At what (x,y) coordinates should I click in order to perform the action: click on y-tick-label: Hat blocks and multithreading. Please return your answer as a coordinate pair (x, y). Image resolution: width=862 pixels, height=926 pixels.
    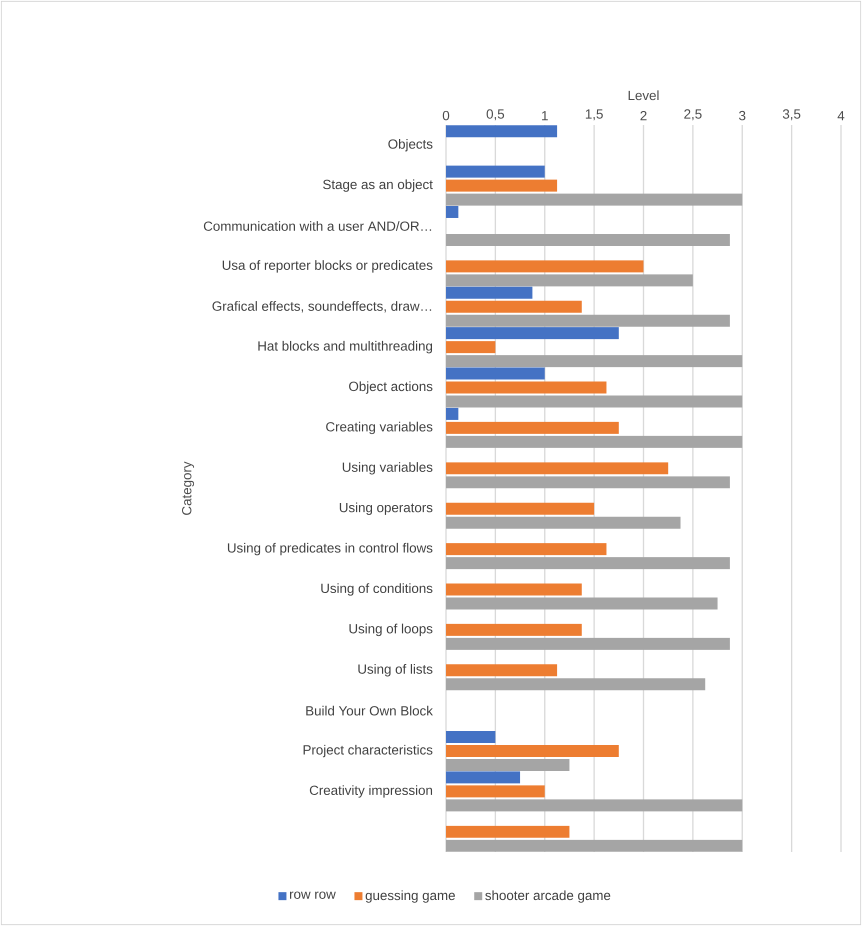
    Looking at the image, I should click on (345, 347).